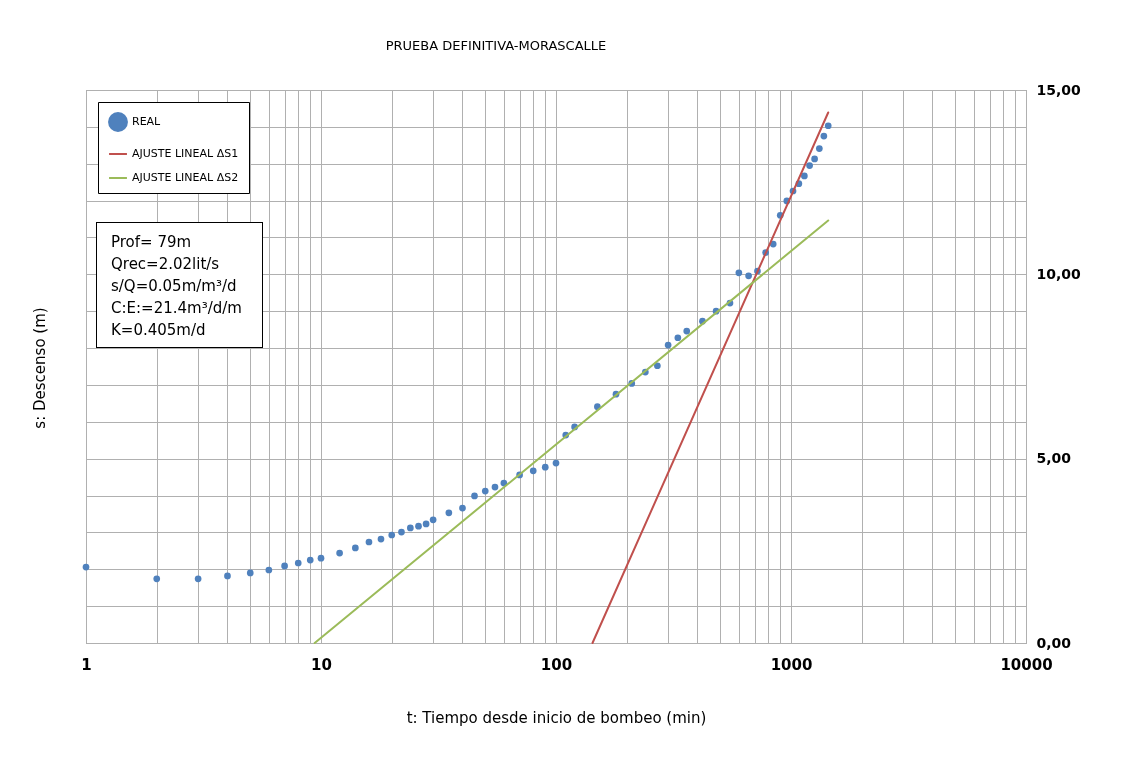 This screenshot has height=772, width=1136. I want to click on x-tick-label: 1, so click(86, 664).